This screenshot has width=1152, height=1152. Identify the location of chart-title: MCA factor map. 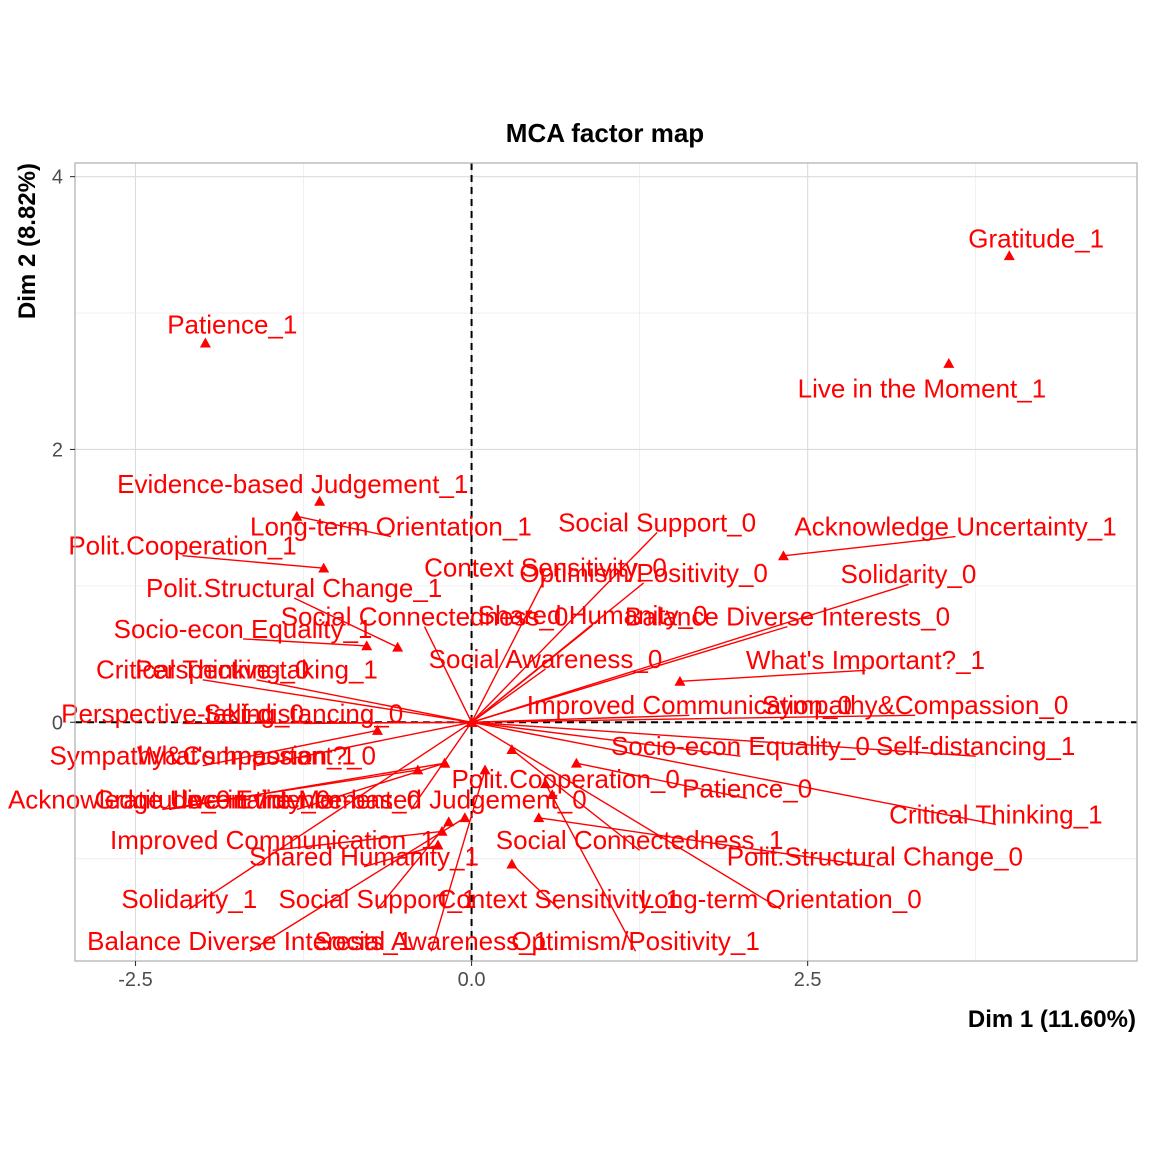
(605, 133).